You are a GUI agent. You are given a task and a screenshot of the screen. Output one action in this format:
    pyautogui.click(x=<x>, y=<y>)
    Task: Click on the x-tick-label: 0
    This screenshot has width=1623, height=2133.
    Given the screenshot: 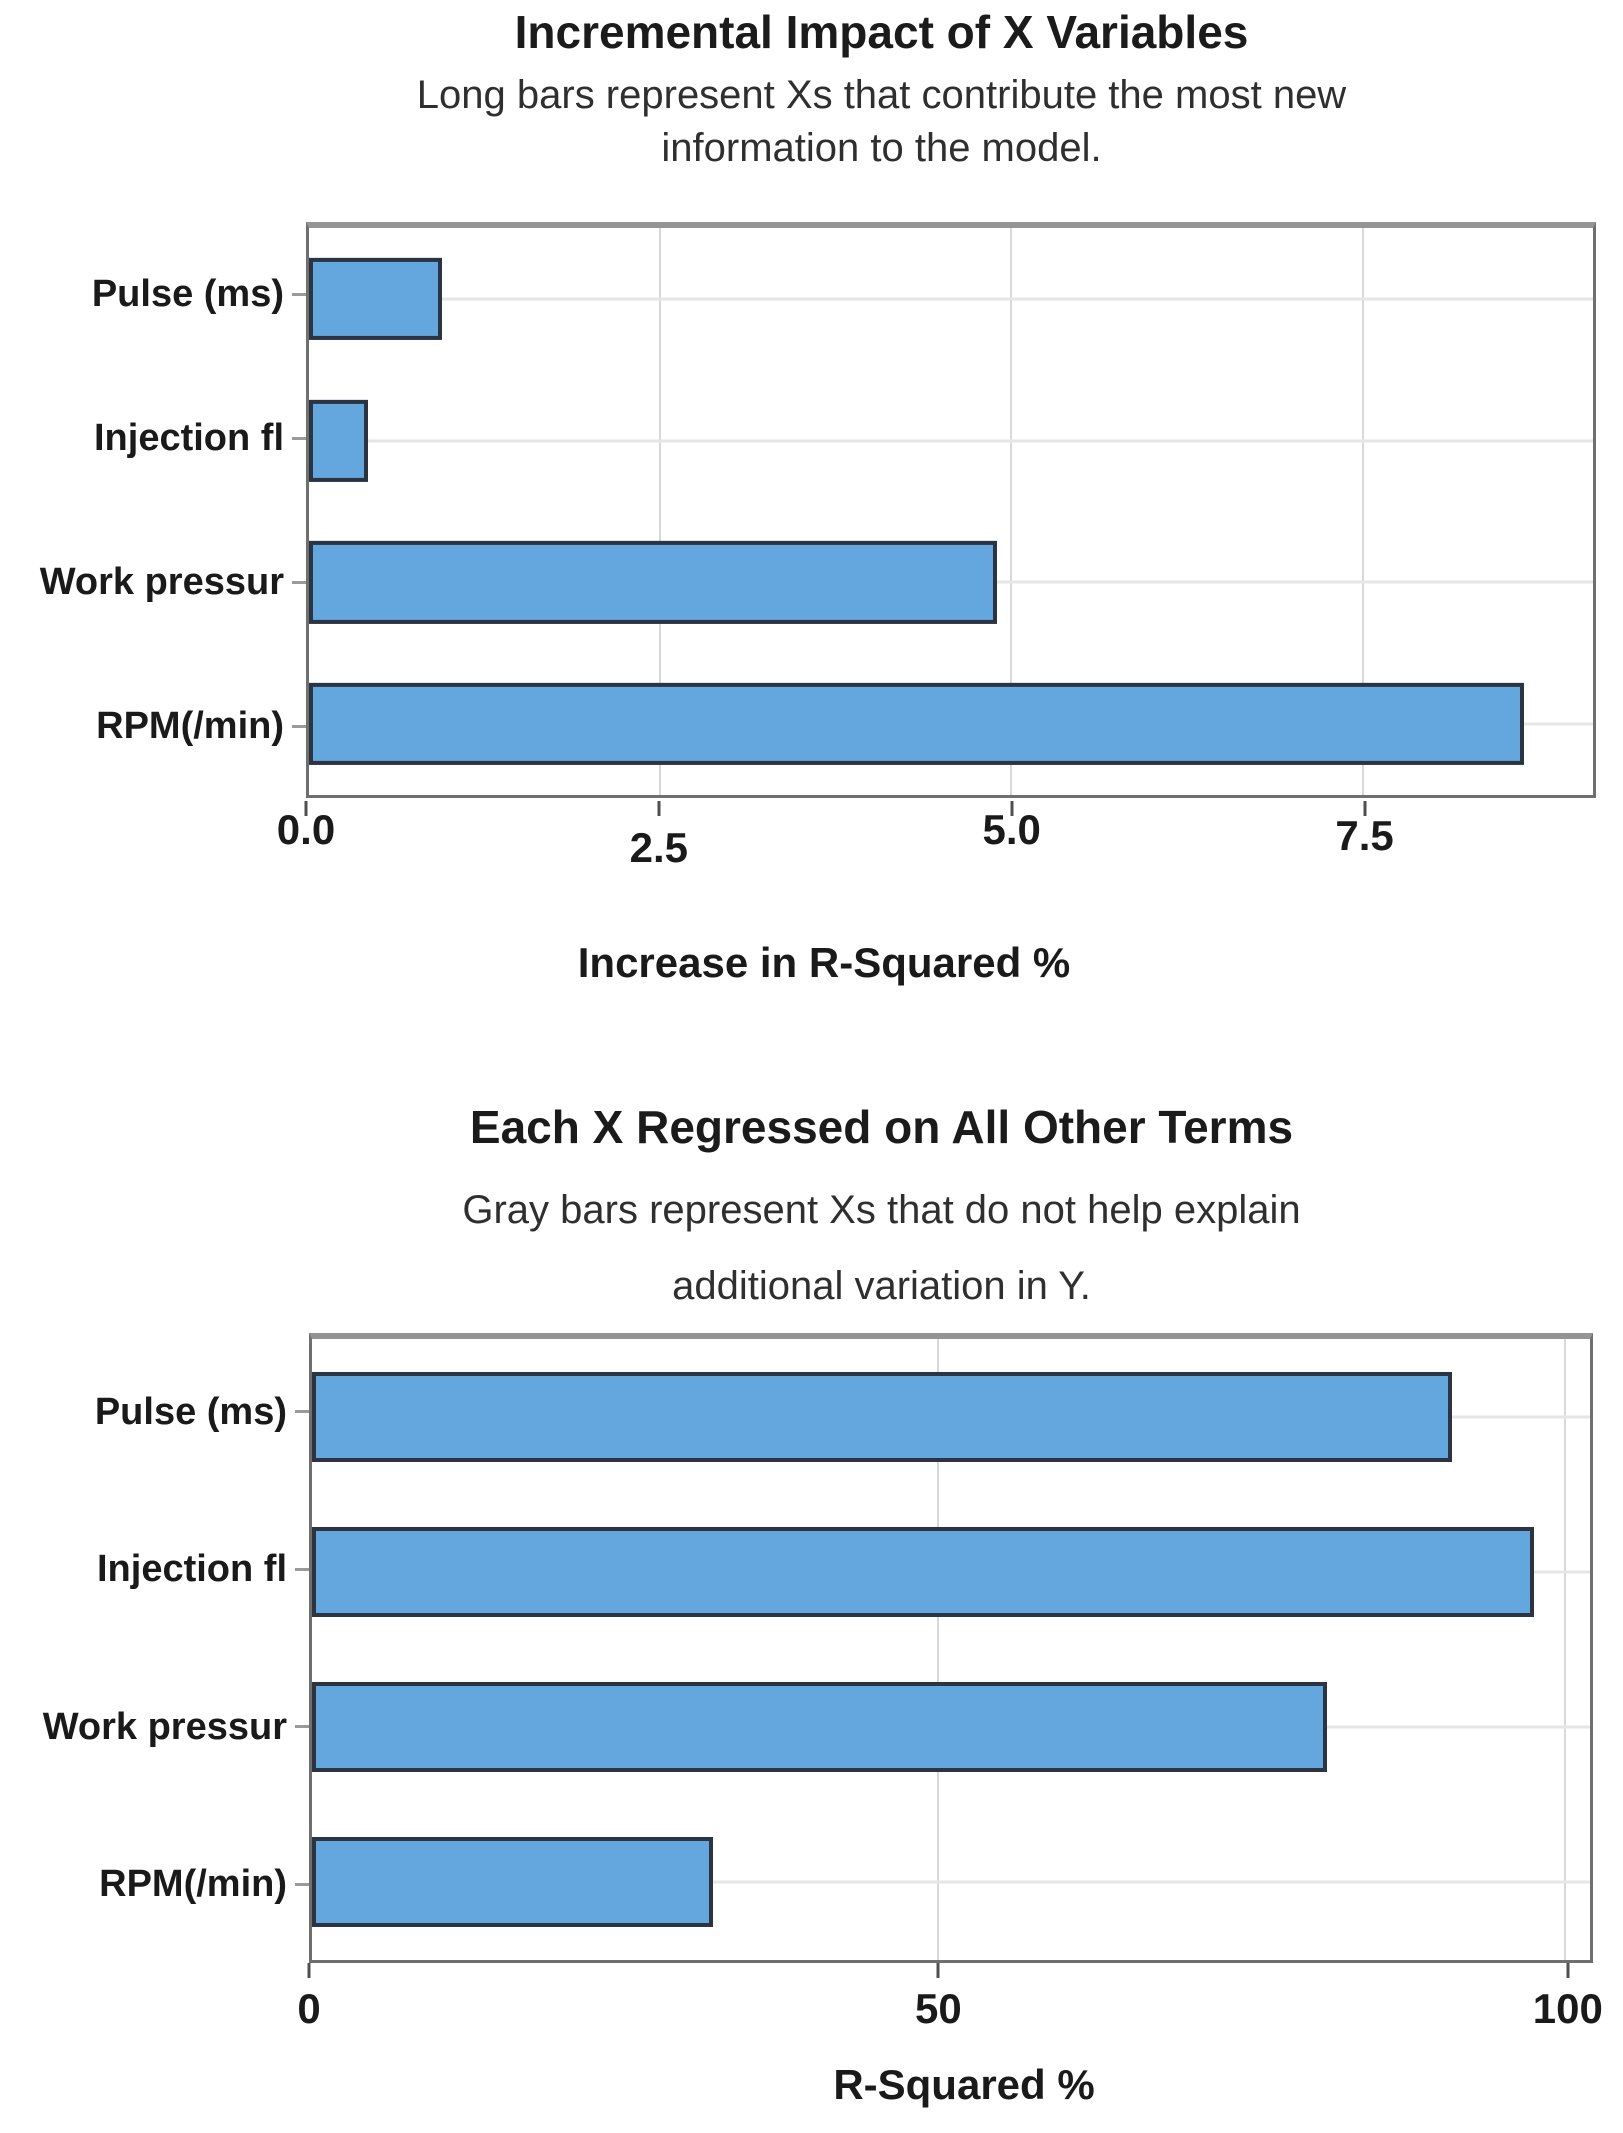 What is the action you would take?
    pyautogui.click(x=309, y=2008)
    